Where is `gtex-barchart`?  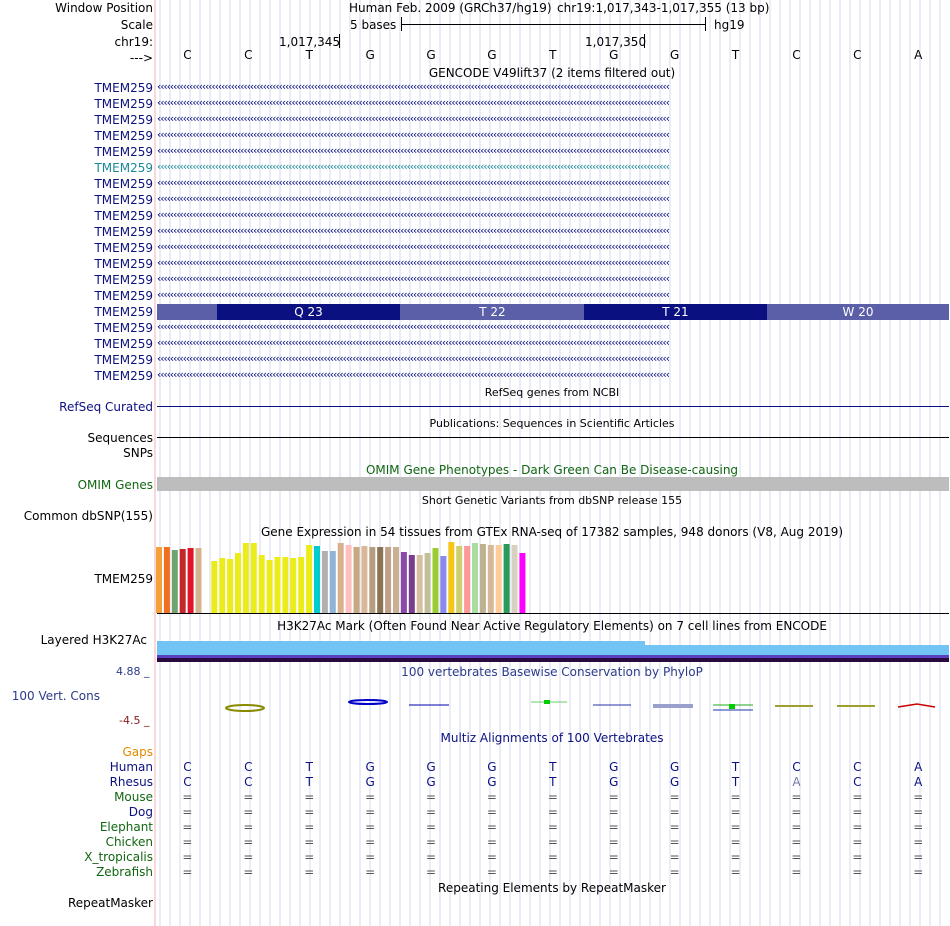 gtex-barchart is located at coordinates (366, 577).